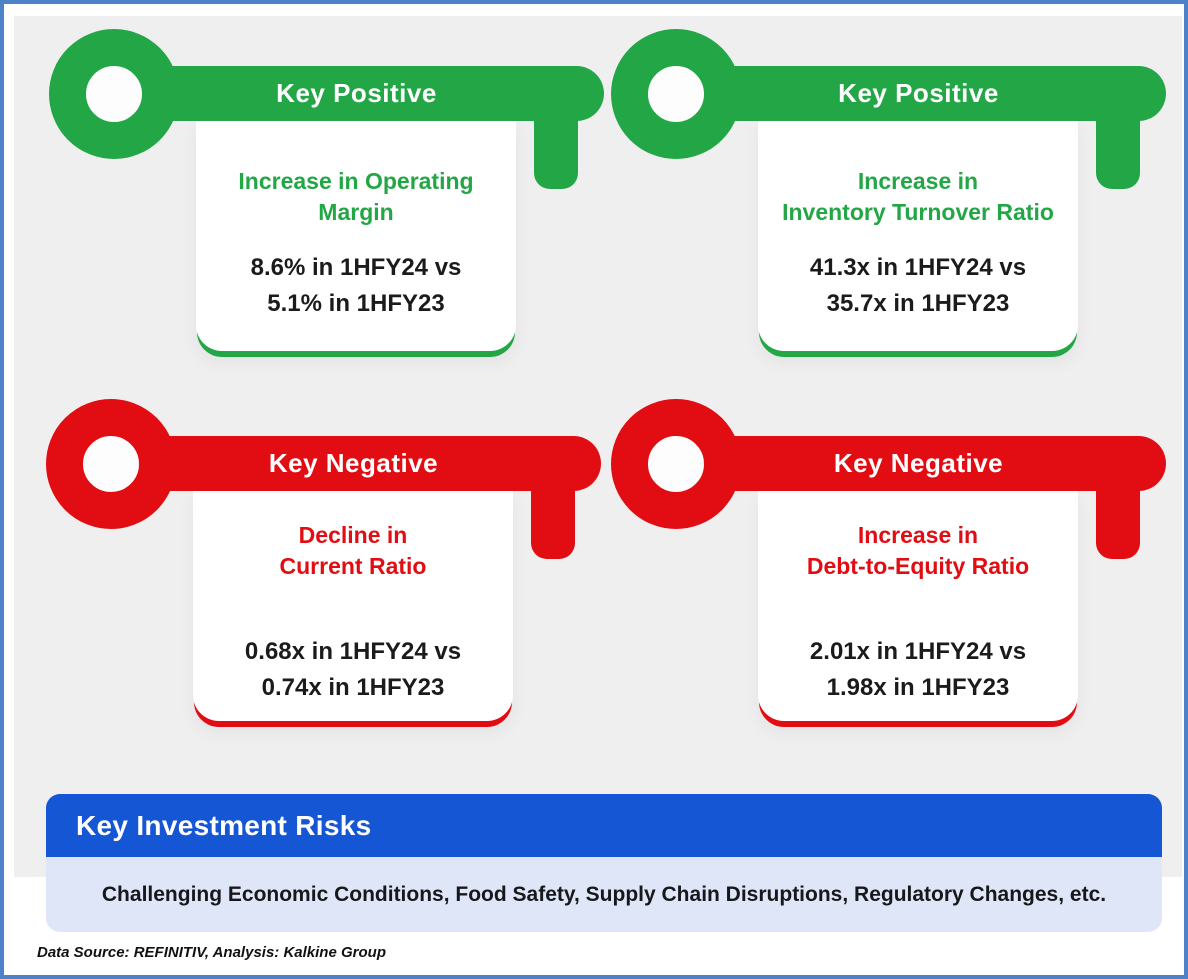 The height and width of the screenshot is (979, 1188). Describe the element at coordinates (353, 651) in the screenshot. I see `metric-value-current: 0.68x in 1HFY24 vs` at that location.